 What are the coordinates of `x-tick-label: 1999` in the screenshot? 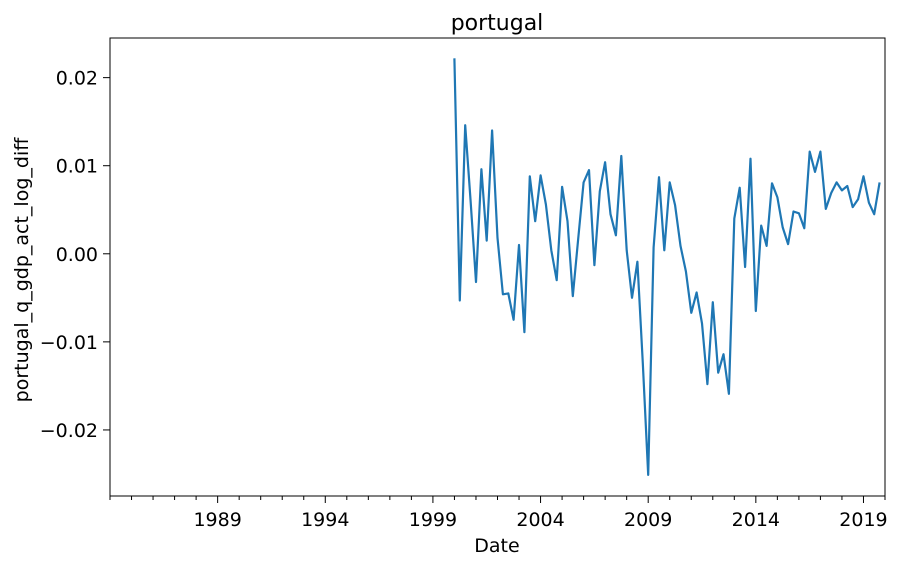 It's located at (433, 520).